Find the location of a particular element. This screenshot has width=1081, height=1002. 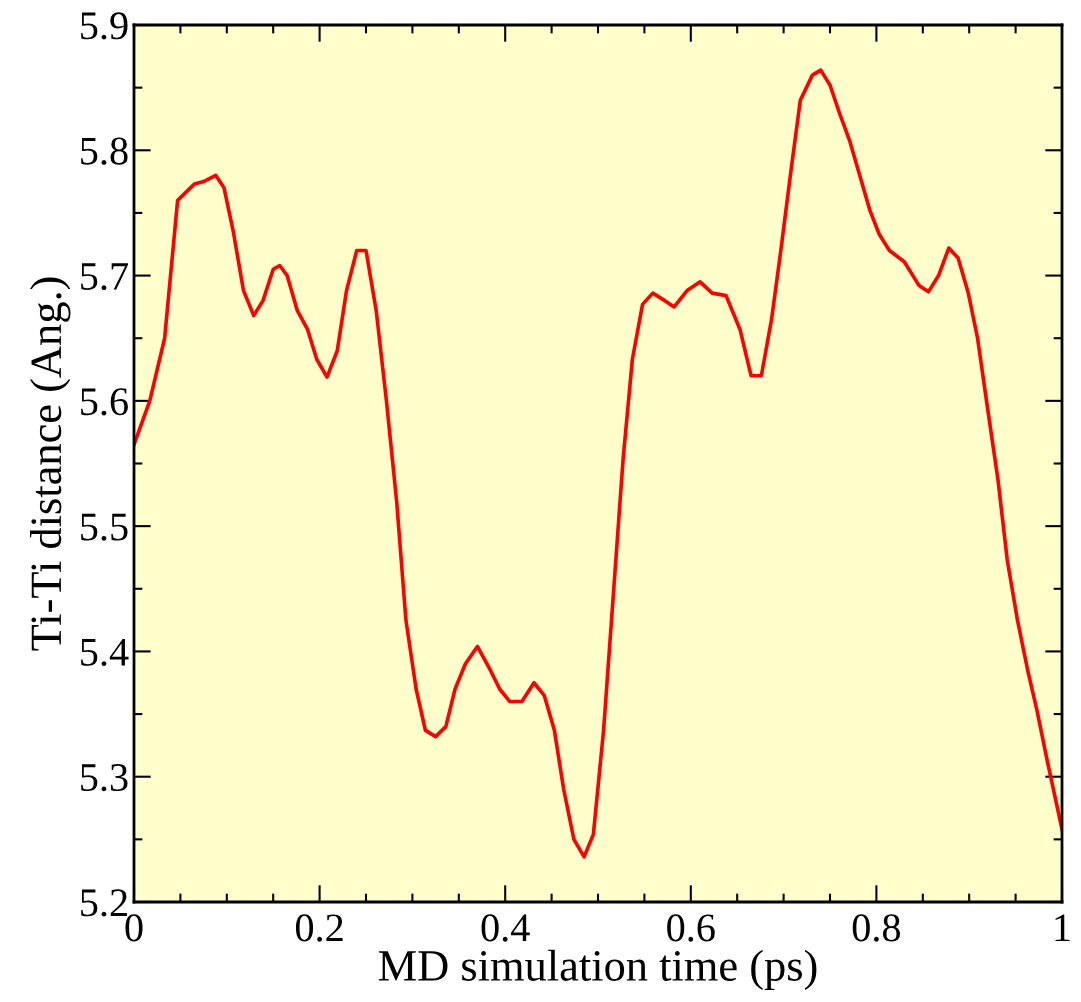

y-tick-label: 5.8 is located at coordinates (104, 151).